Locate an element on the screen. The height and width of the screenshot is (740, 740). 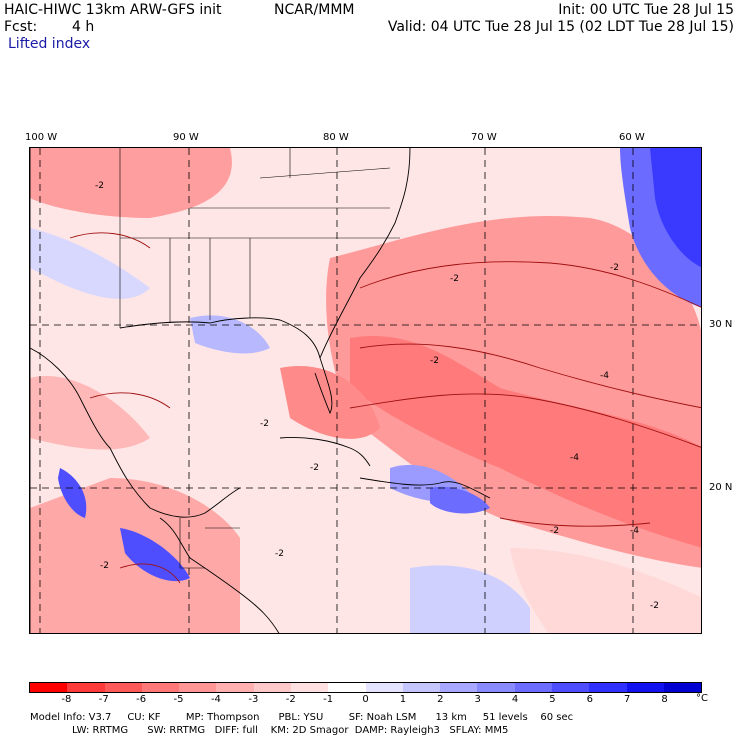
colorbar is located at coordinates (365, 687).